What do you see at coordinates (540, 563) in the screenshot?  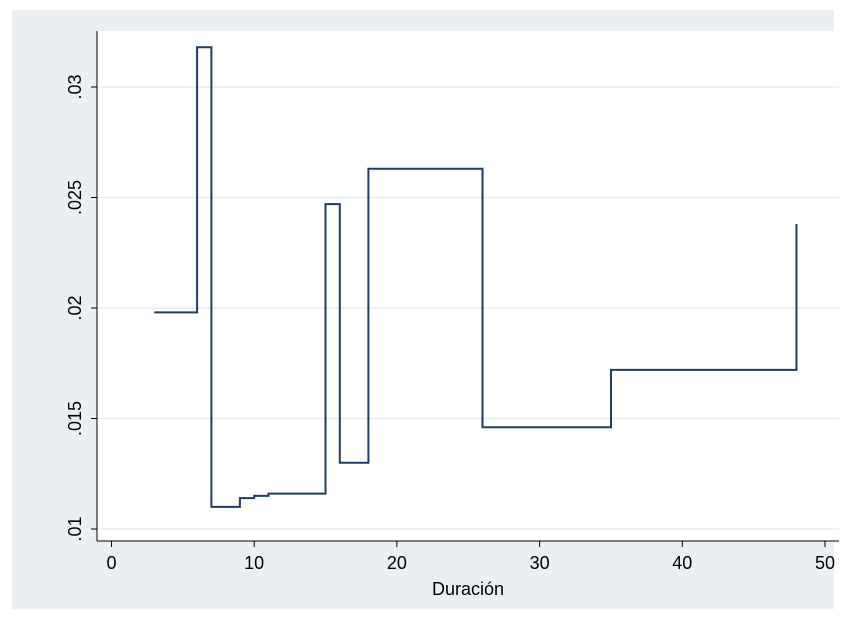 I see `x-tick-label: 30` at bounding box center [540, 563].